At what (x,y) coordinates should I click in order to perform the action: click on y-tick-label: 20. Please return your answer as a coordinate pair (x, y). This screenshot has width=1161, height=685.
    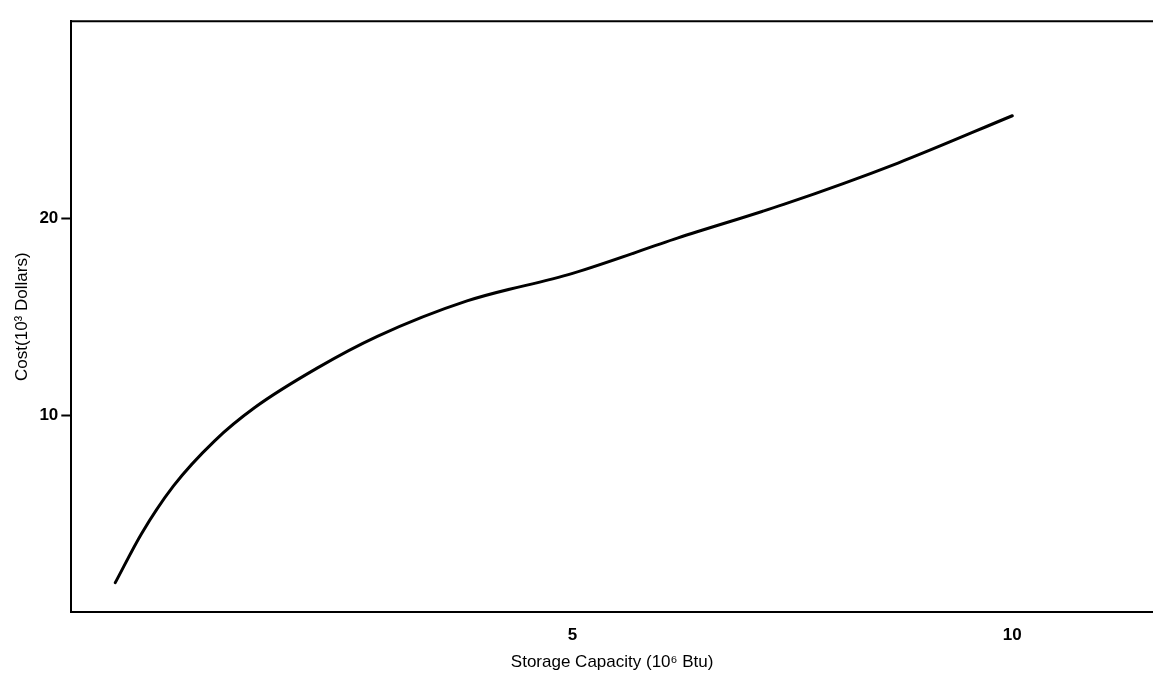
    Looking at the image, I should click on (49, 217).